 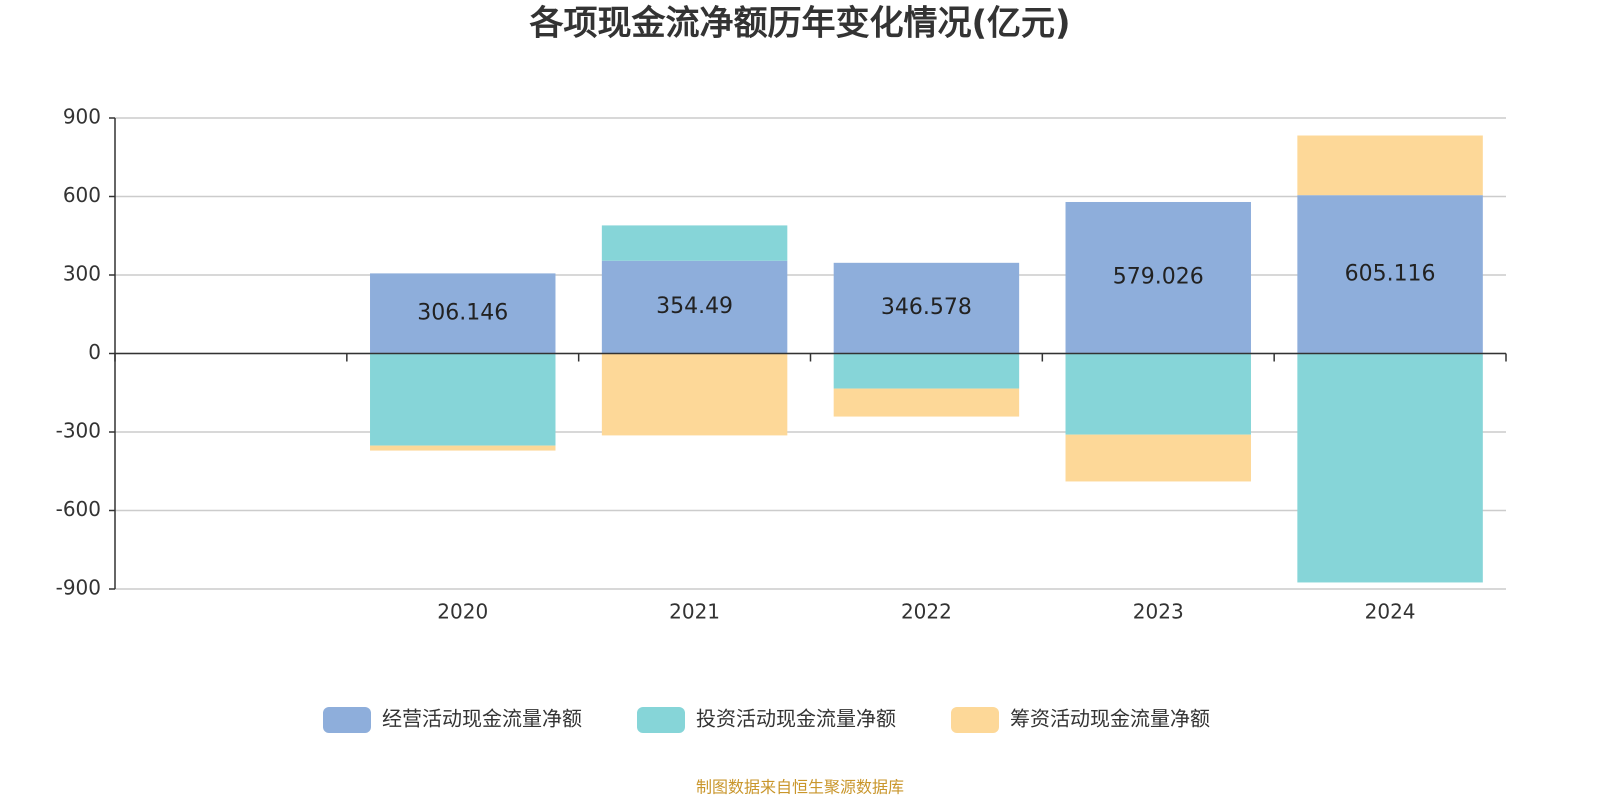 I want to click on legend-label: 投资活动现金流量净额, so click(x=796, y=719).